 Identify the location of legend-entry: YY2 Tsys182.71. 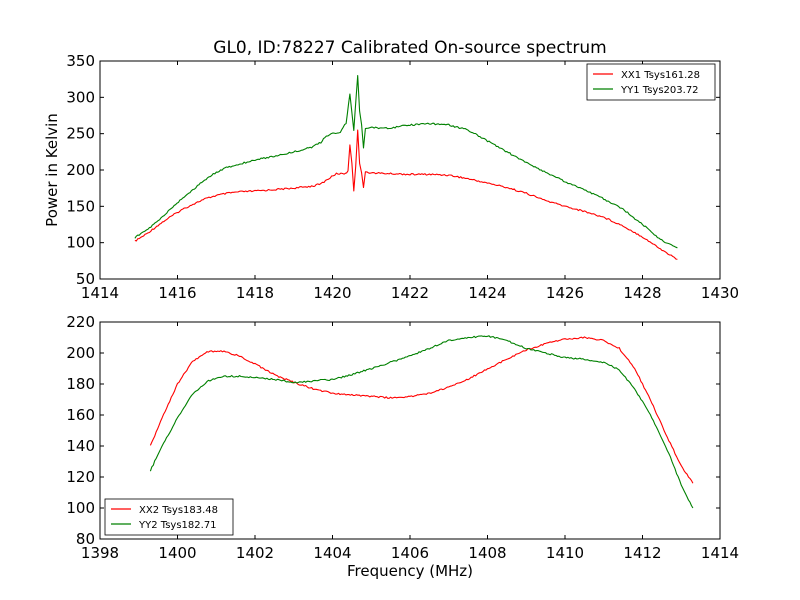
(177, 525).